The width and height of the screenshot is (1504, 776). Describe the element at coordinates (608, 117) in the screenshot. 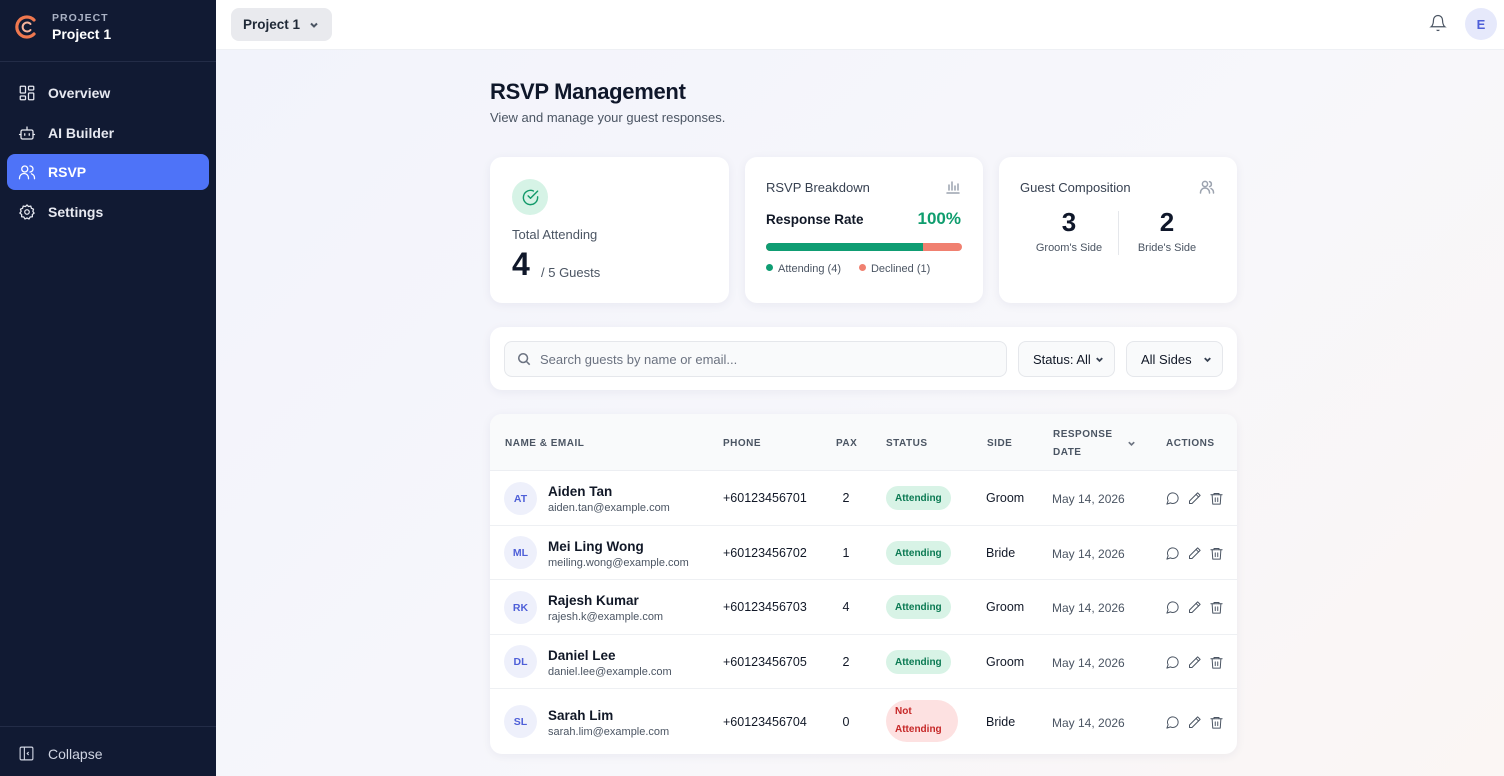

I see `page-subtitle: View and manage your guest responses.` at that location.